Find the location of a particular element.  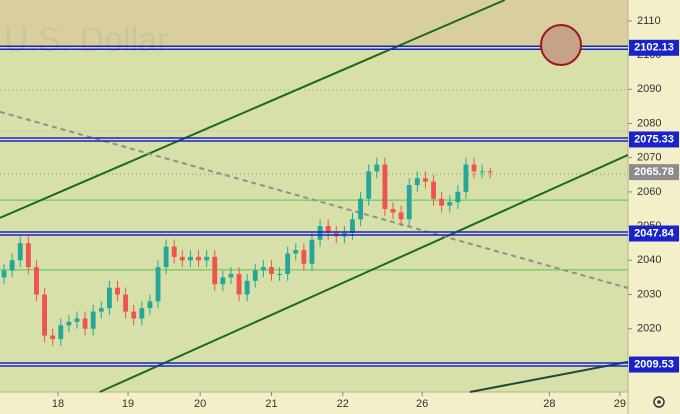

trend-line is located at coordinates (549, 376).